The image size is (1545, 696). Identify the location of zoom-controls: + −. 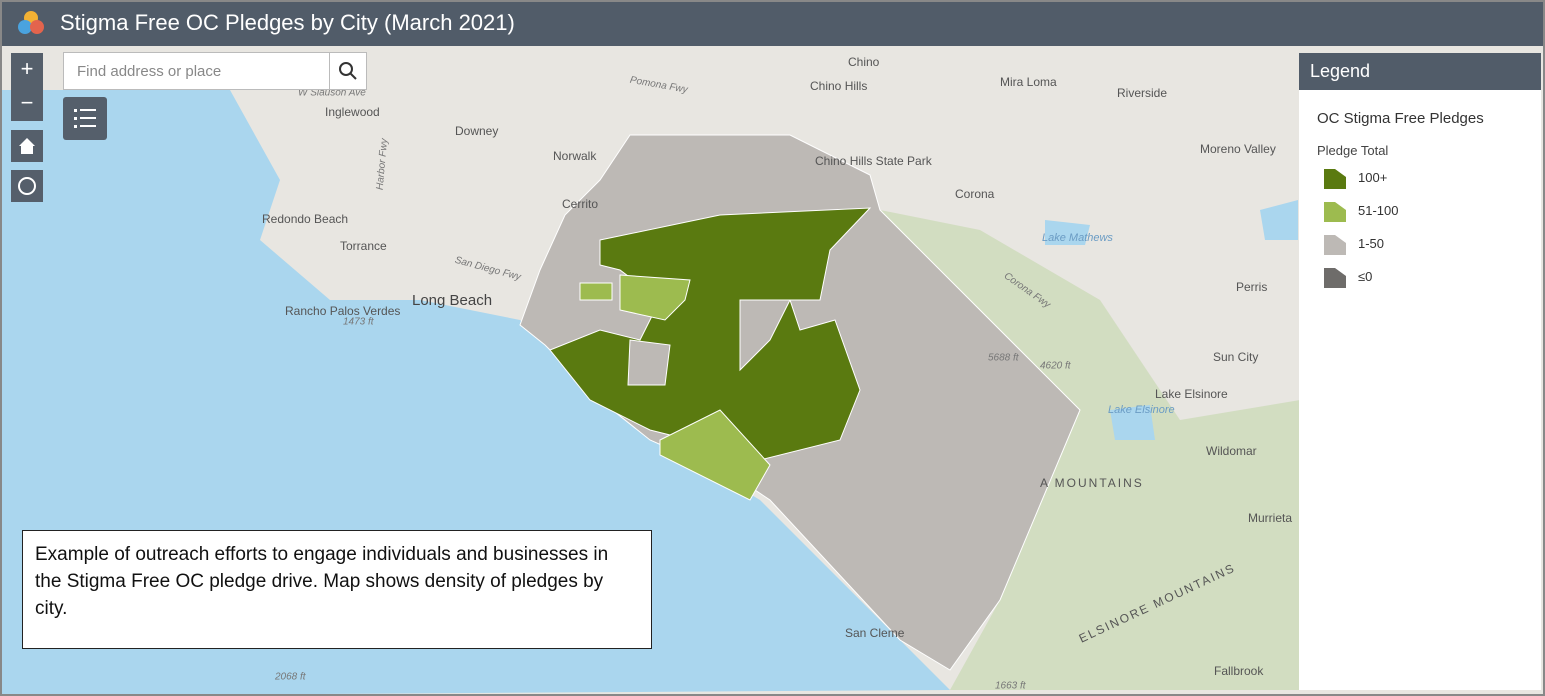
(27, 87).